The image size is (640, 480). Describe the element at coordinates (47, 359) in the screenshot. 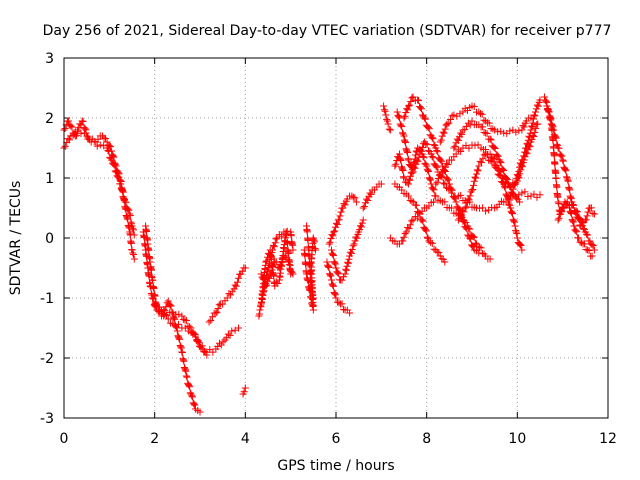

I see `y-tick-label: -2` at that location.